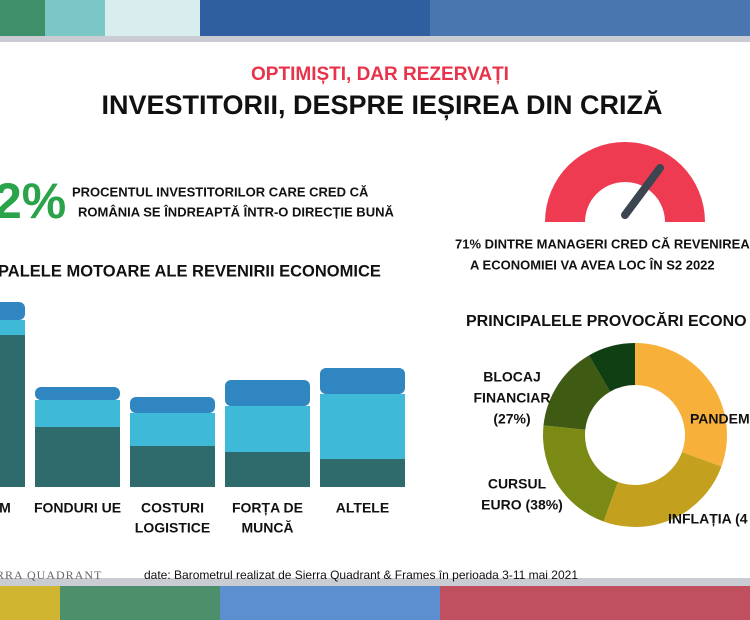 This screenshot has width=750, height=620. What do you see at coordinates (512, 377) in the screenshot?
I see `segment-label: BLOCAJ` at bounding box center [512, 377].